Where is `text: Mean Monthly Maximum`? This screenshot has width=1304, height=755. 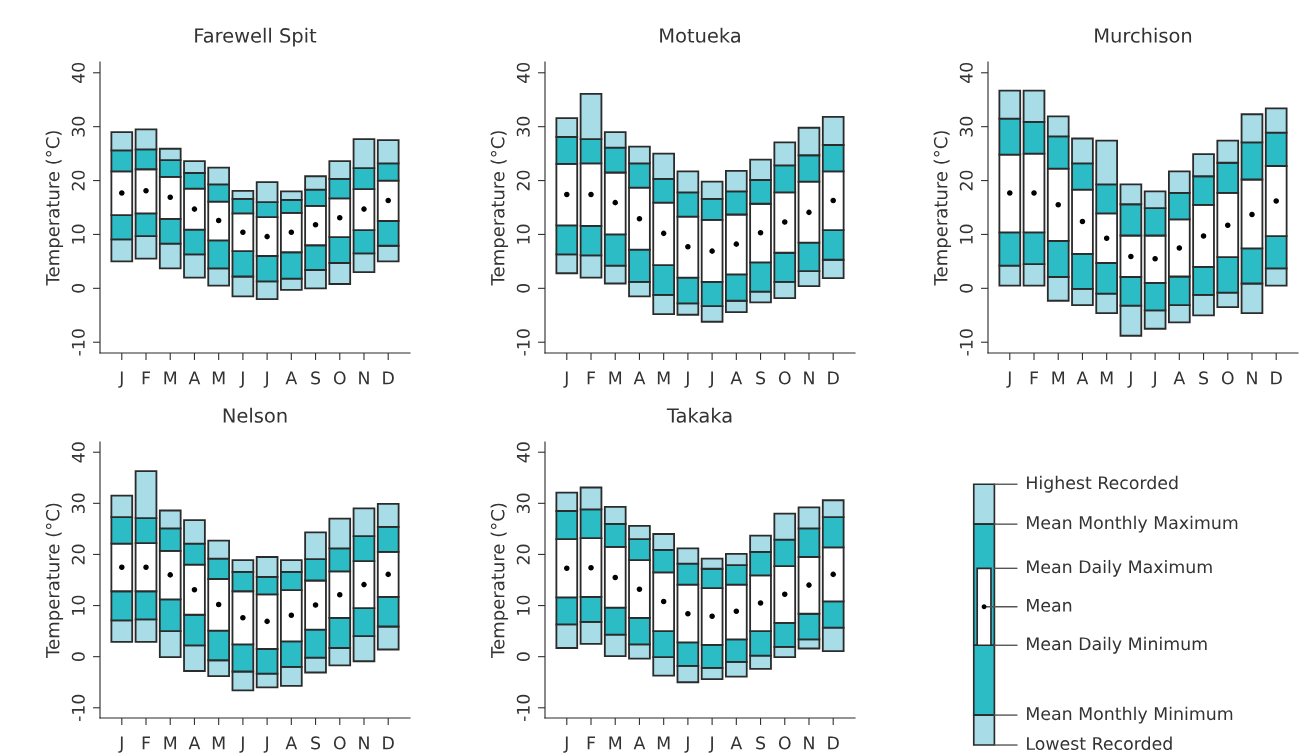 text: Mean Monthly Maximum is located at coordinates (1132, 524).